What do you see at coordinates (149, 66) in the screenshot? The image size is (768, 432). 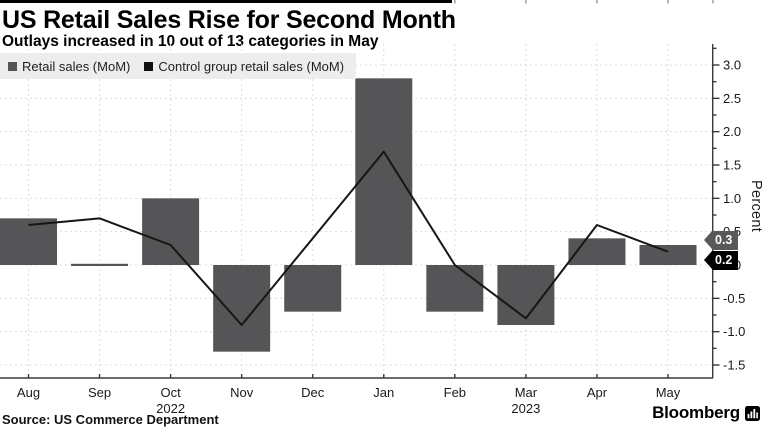 I see `legend-swatch-black-icon` at bounding box center [149, 66].